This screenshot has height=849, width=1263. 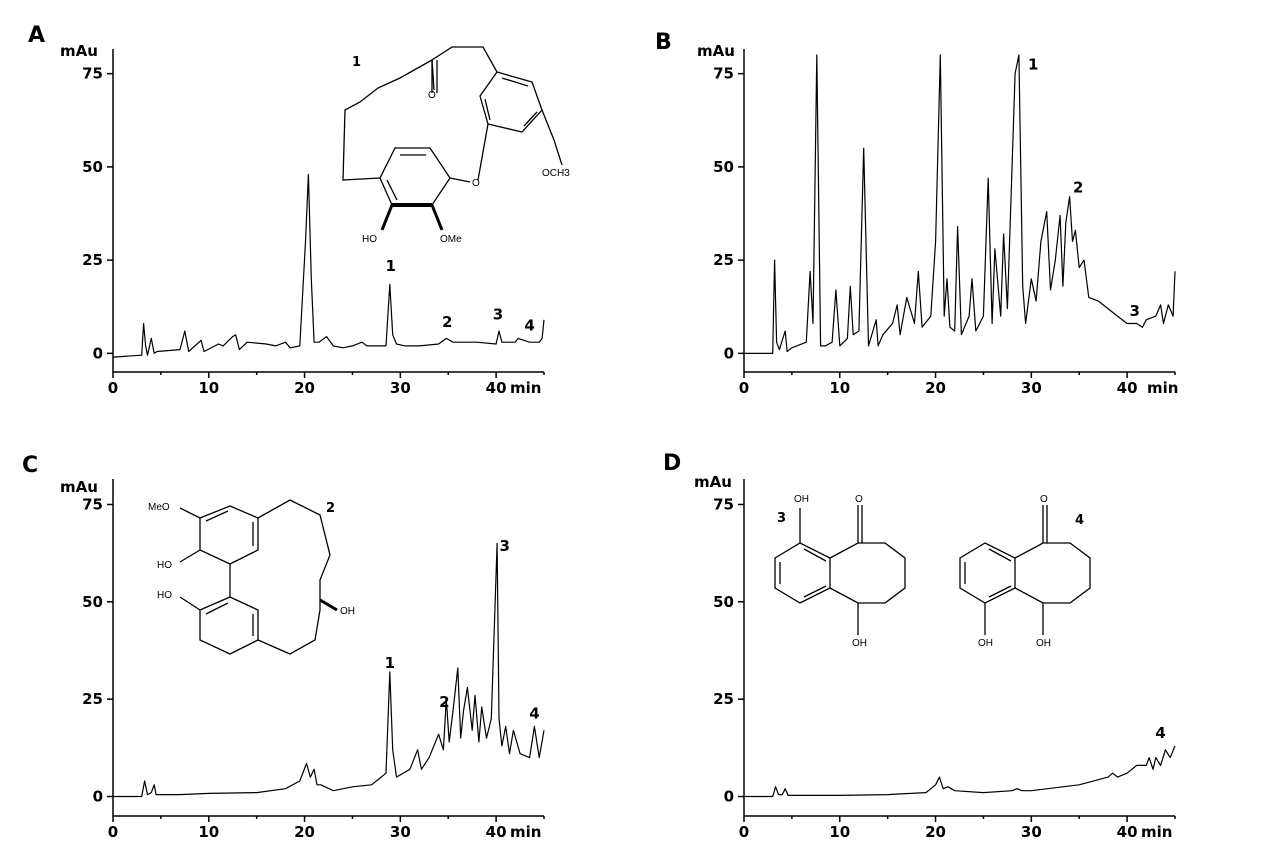 What do you see at coordinates (663, 42) in the screenshot?
I see `panel-letter: B` at bounding box center [663, 42].